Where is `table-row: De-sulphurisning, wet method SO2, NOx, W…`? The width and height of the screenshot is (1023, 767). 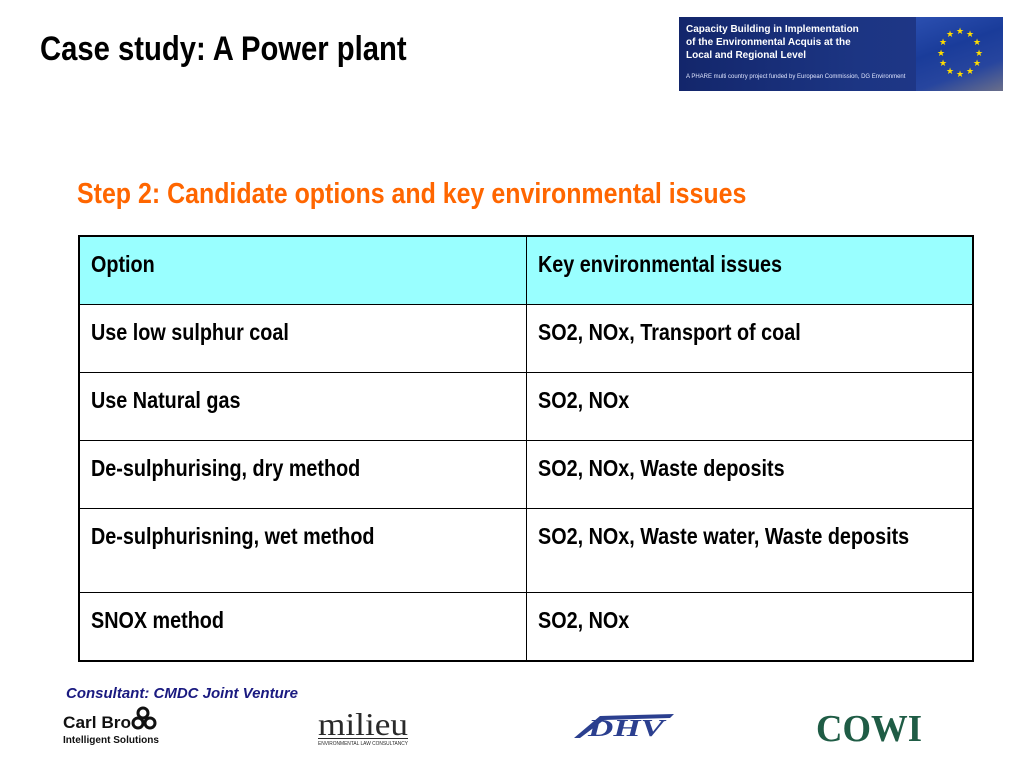 table-row: De-sulphurisning, wet method SO2, NOx, W… is located at coordinates (526, 550).